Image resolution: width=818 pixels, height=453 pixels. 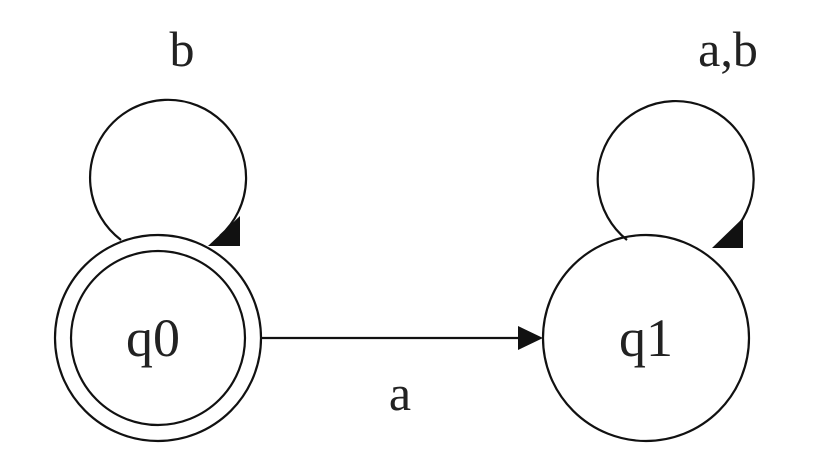 I want to click on state-q0-label: q0, so click(x=153, y=338).